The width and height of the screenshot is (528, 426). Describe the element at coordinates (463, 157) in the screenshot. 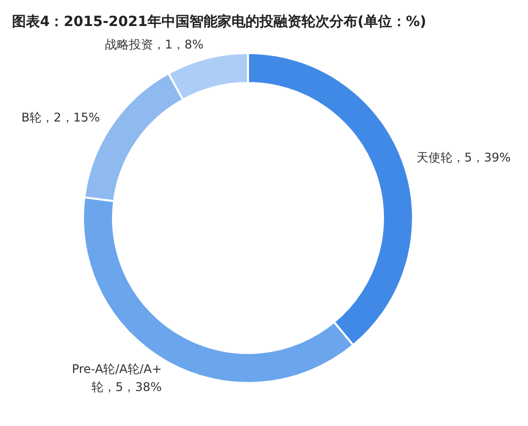

I see `slice-label: 天使轮，5，39%` at that location.